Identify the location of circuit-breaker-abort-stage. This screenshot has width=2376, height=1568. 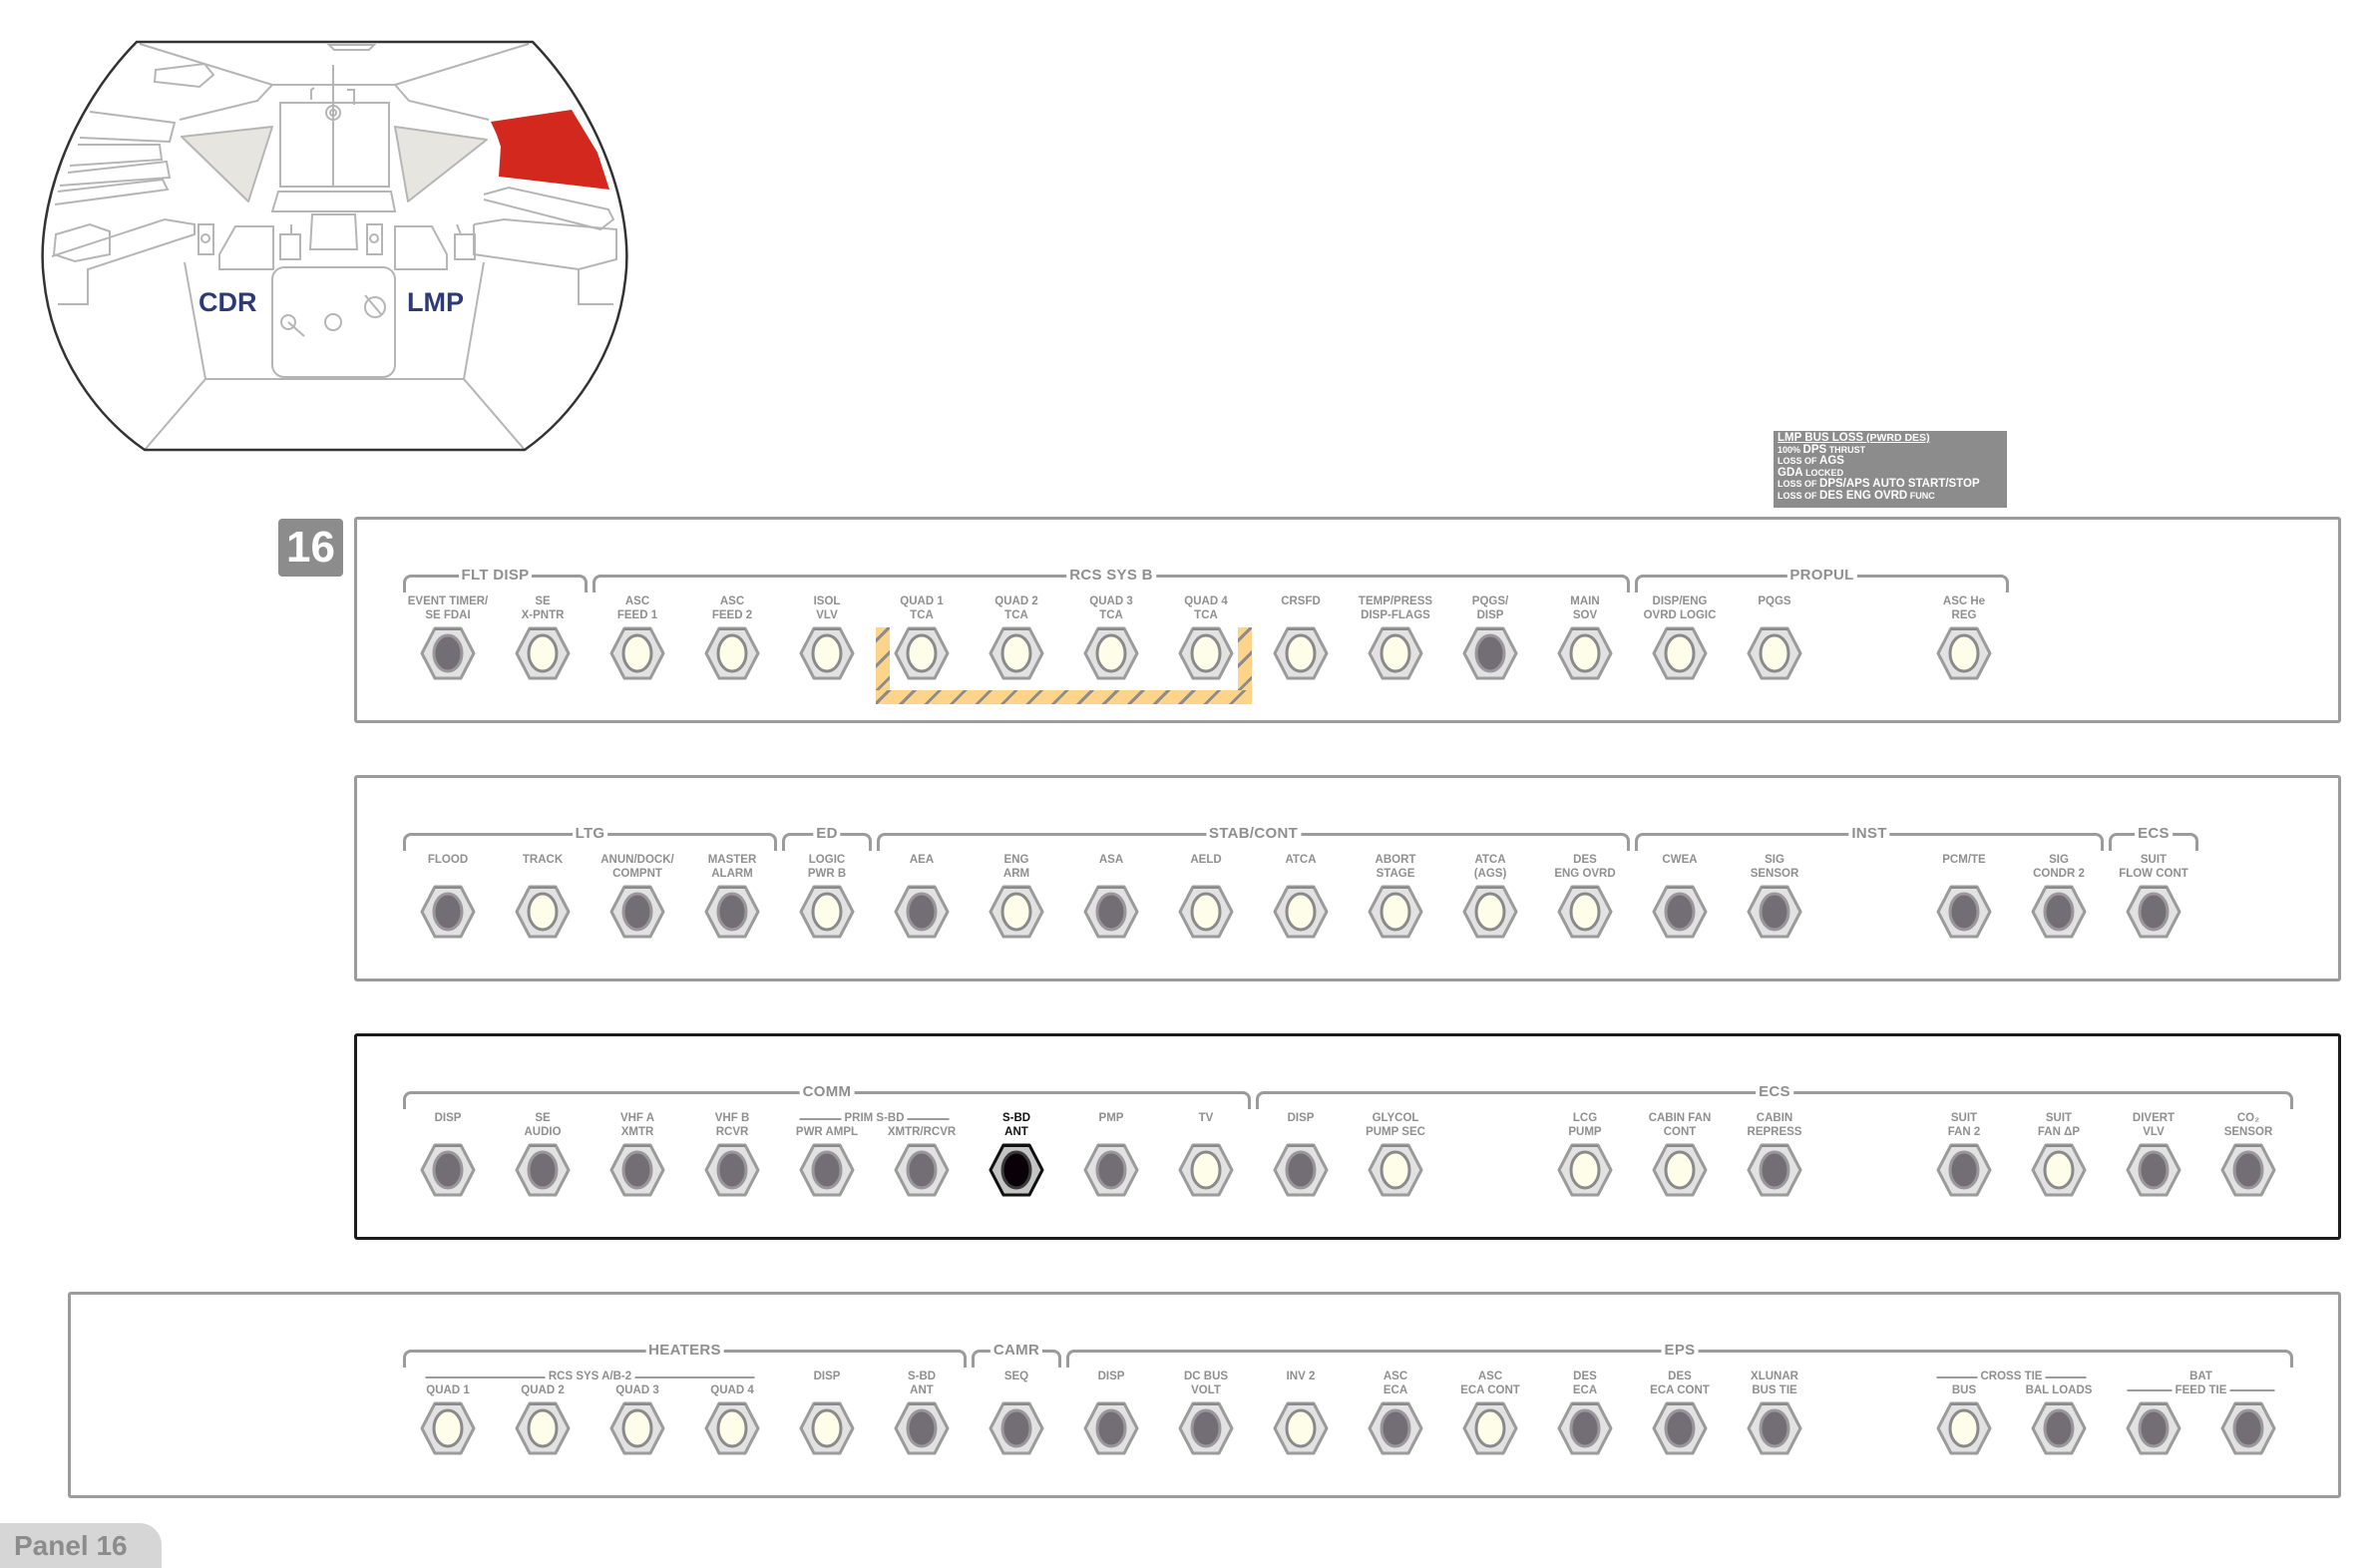
(1396, 912).